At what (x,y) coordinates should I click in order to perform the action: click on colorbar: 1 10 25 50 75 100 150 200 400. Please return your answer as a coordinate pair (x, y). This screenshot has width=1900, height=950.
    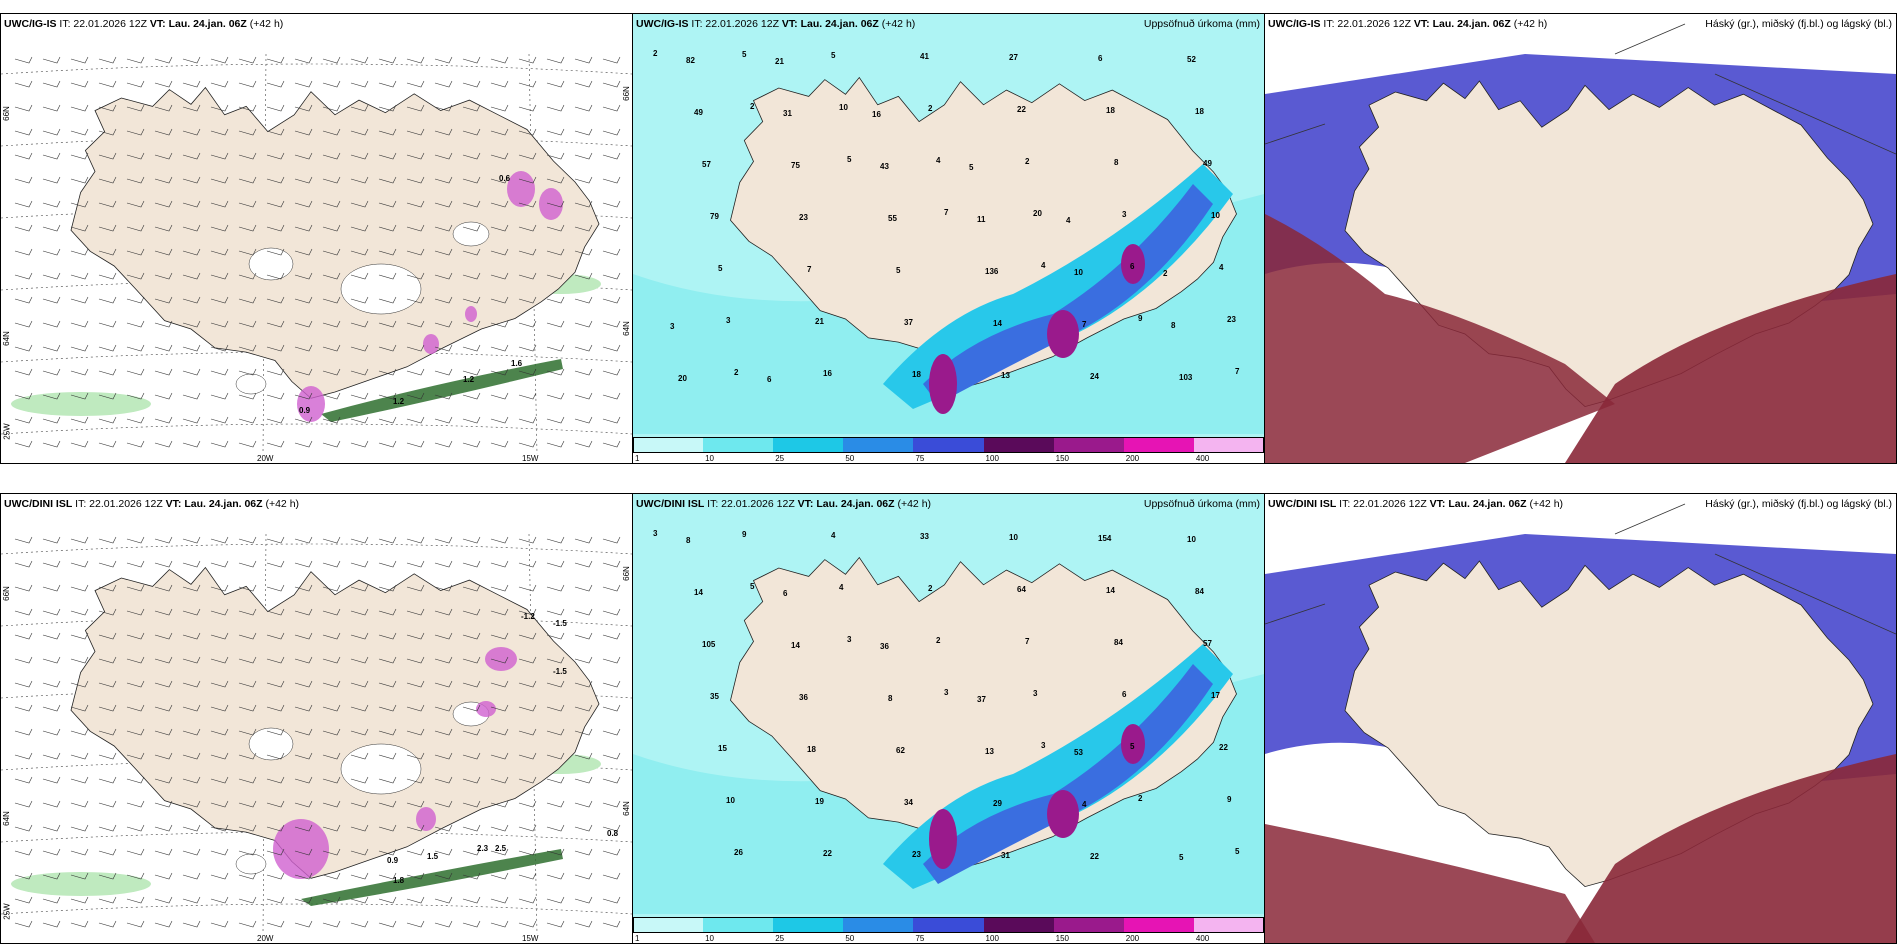
    Looking at the image, I should click on (948, 930).